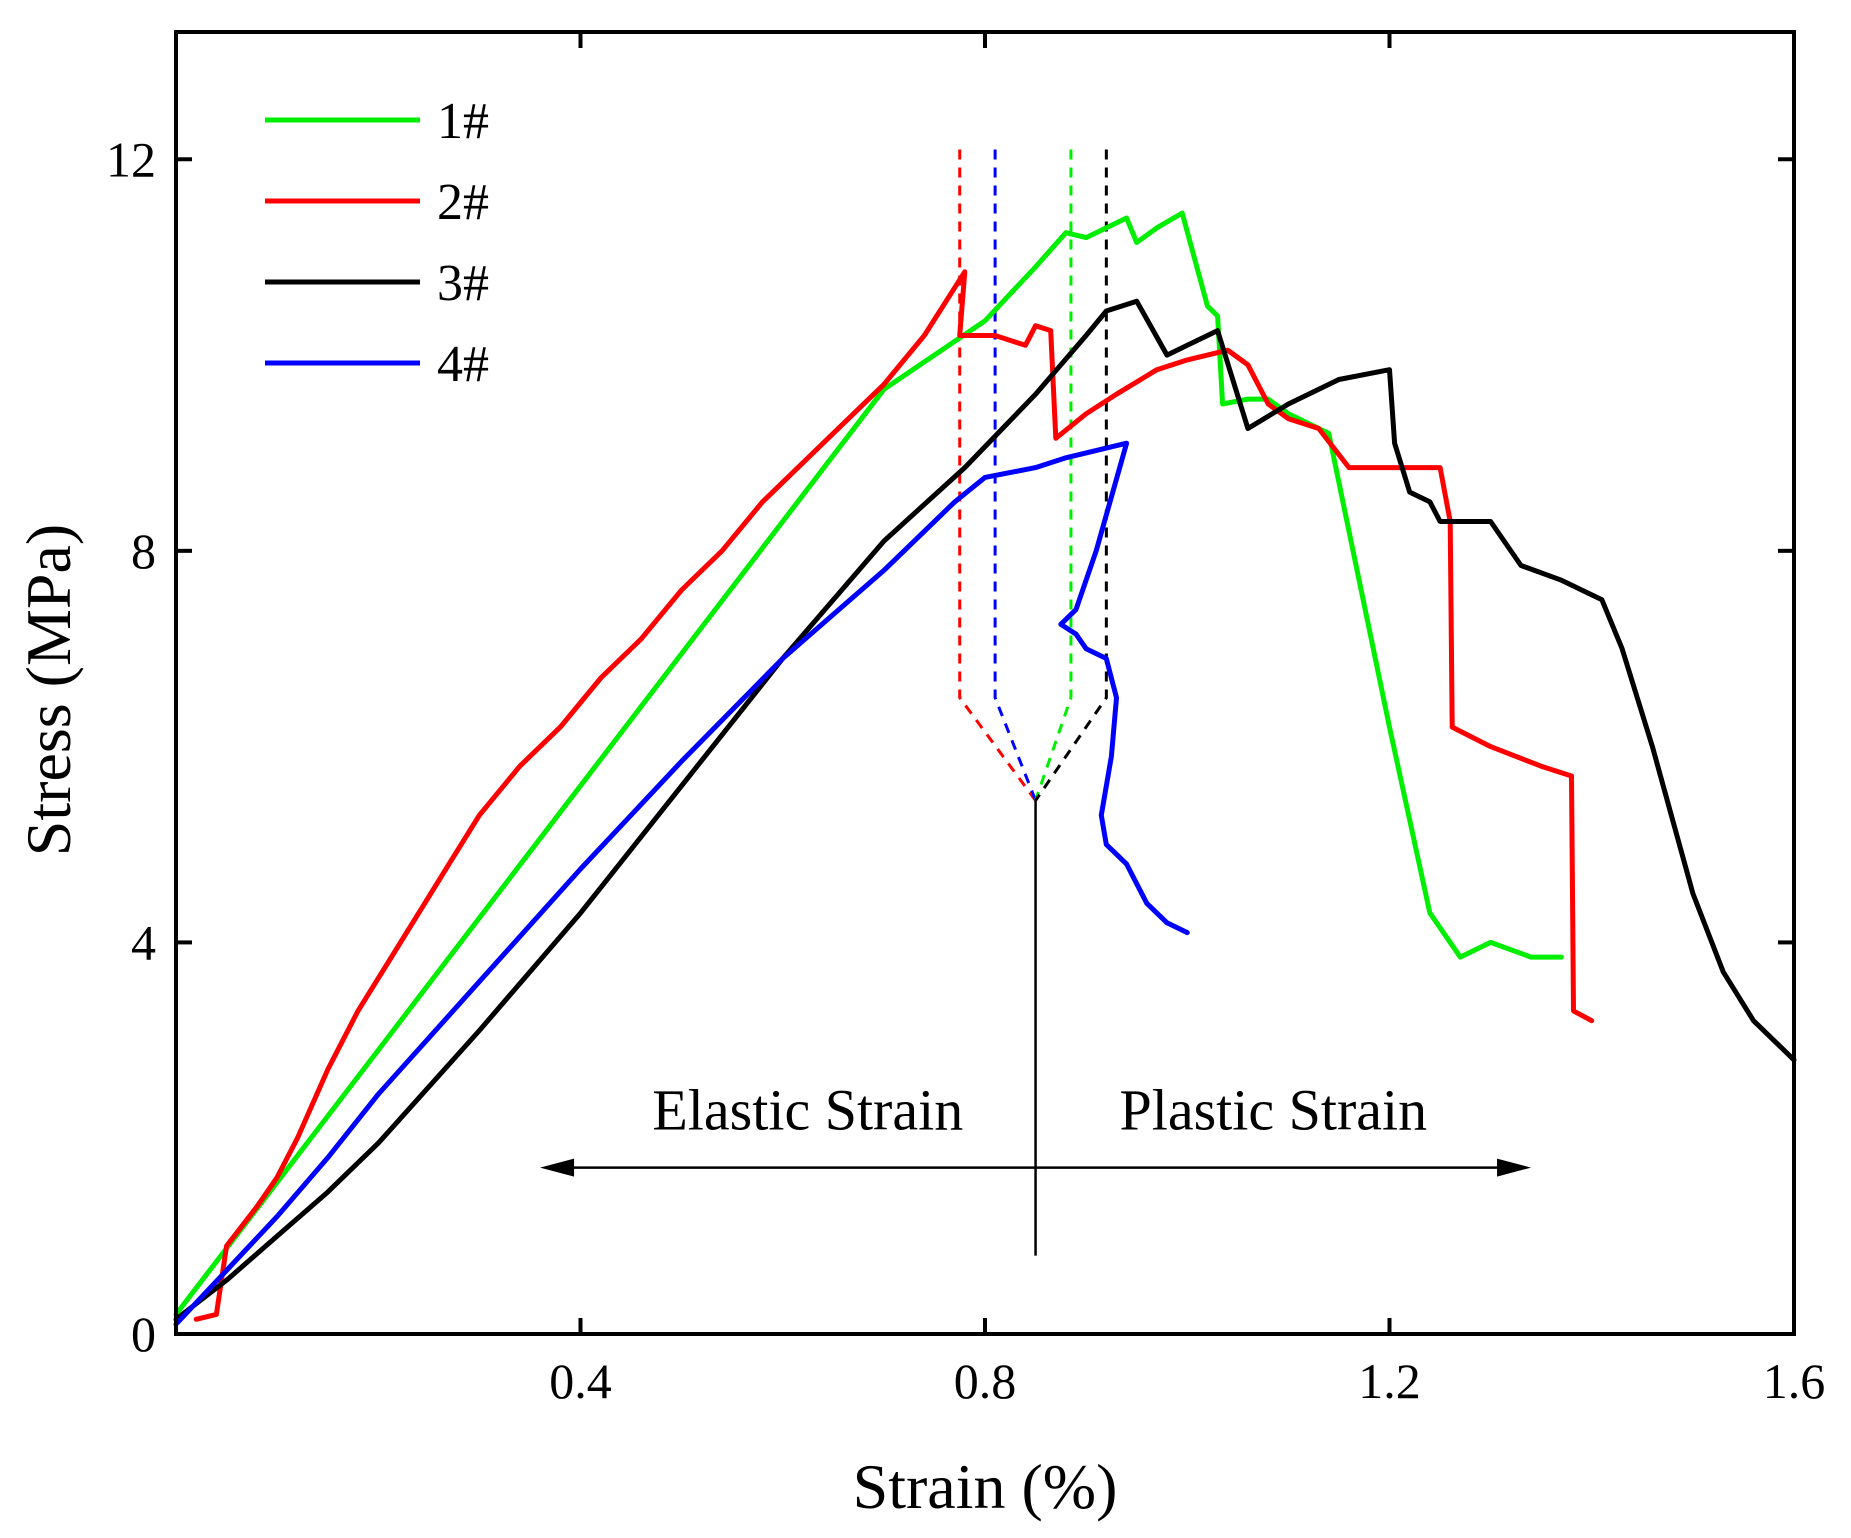  What do you see at coordinates (1794, 1381) in the screenshot?
I see `x-tick-label: 1.6` at bounding box center [1794, 1381].